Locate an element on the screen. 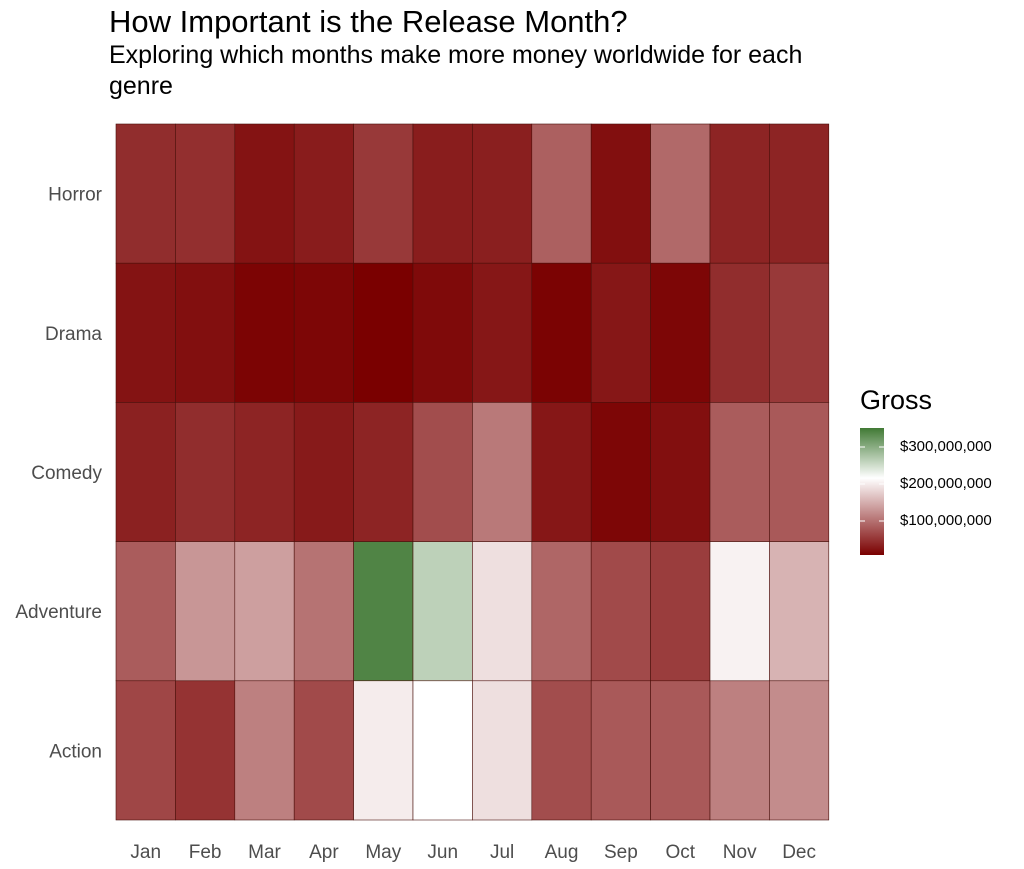  heatmap-cell-horror-may is located at coordinates (383, 193).